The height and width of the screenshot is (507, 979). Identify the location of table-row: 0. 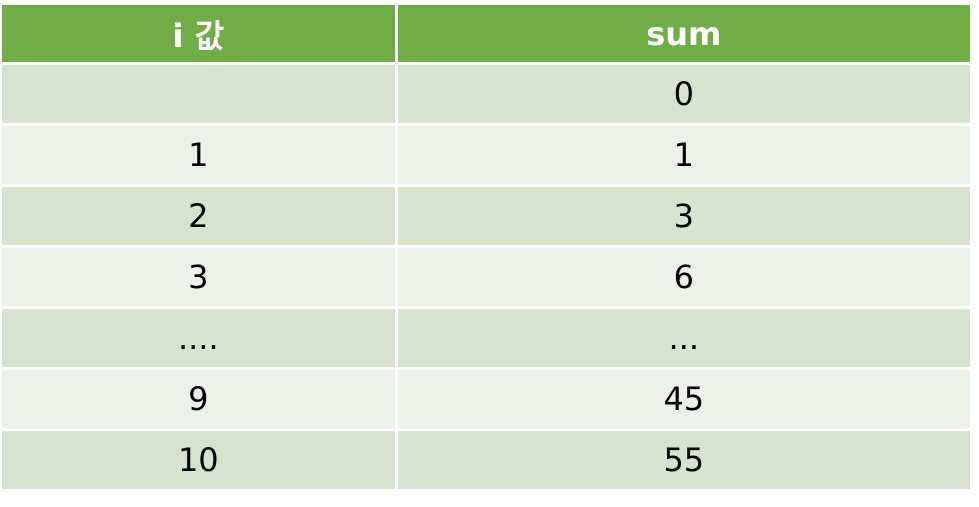
(486, 94).